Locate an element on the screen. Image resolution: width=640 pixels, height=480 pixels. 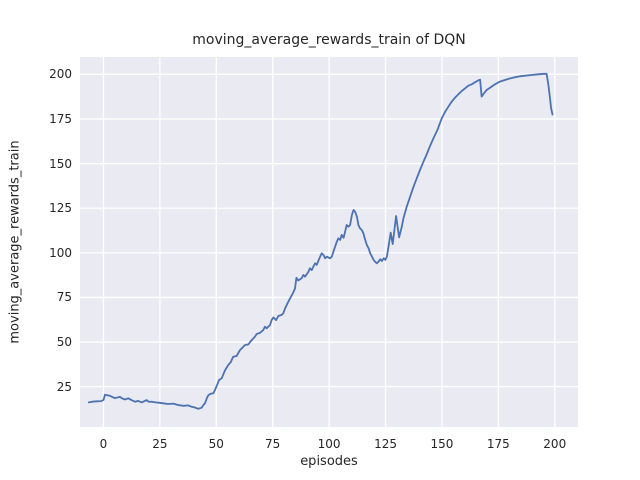
x-tick-label: 75 is located at coordinates (273, 444).